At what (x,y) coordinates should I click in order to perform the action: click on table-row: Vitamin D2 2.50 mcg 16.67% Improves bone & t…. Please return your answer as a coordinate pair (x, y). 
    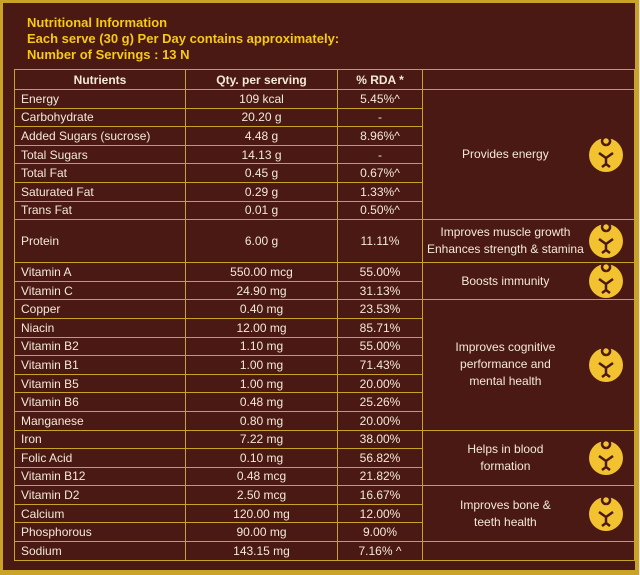
    Looking at the image, I should click on (324, 514).